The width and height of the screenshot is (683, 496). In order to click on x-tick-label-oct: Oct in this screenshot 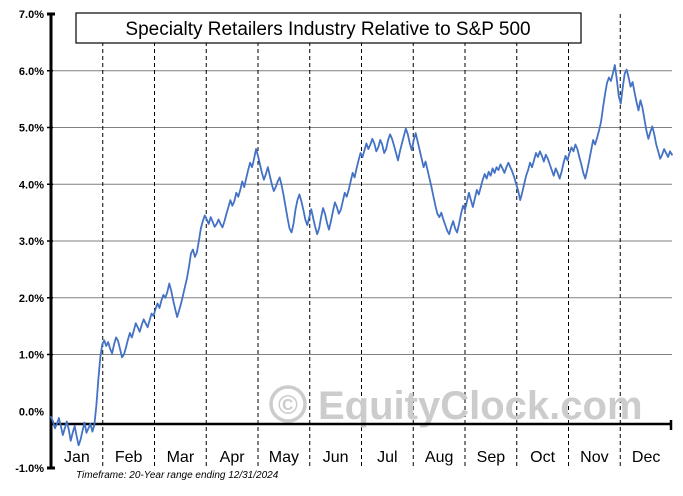, I will do `click(542, 457)`.